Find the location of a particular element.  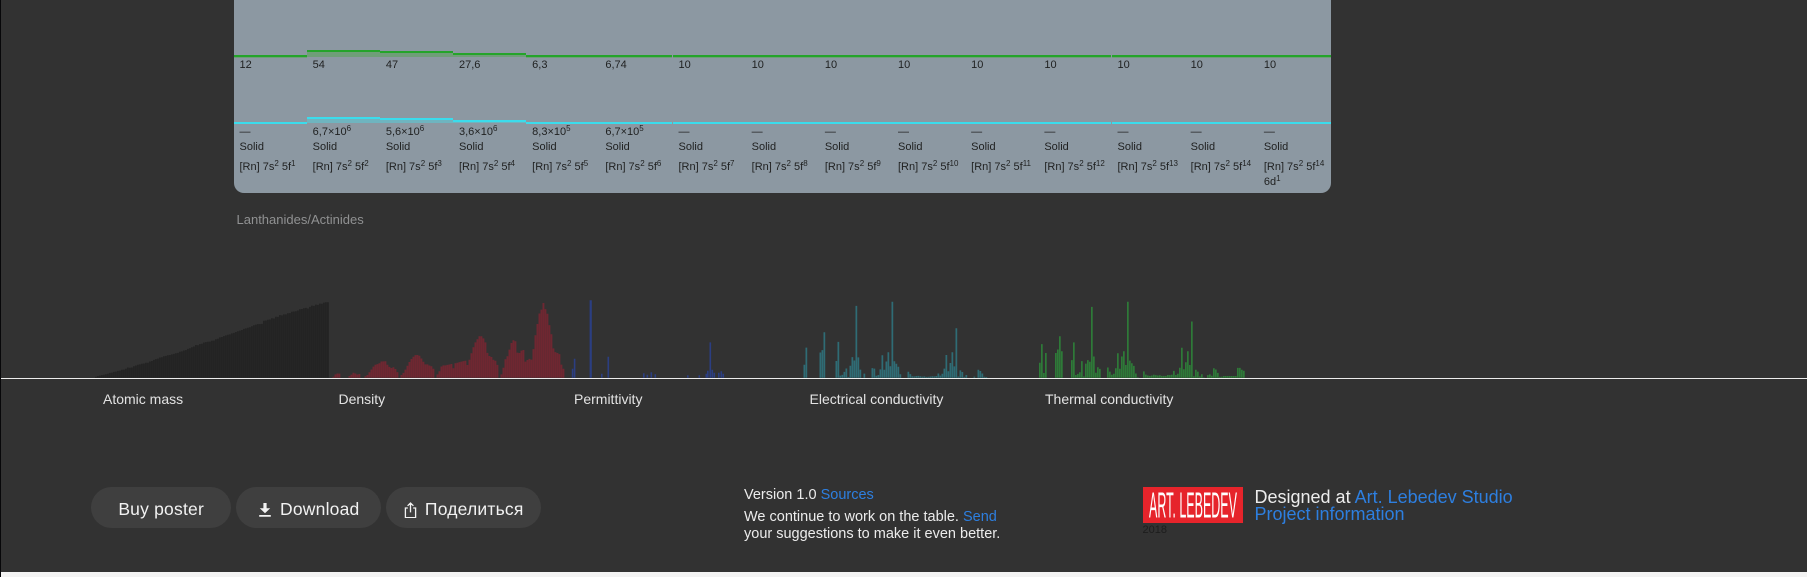

svg-text: ART. LEBEDEV is located at coordinates (1193, 504).